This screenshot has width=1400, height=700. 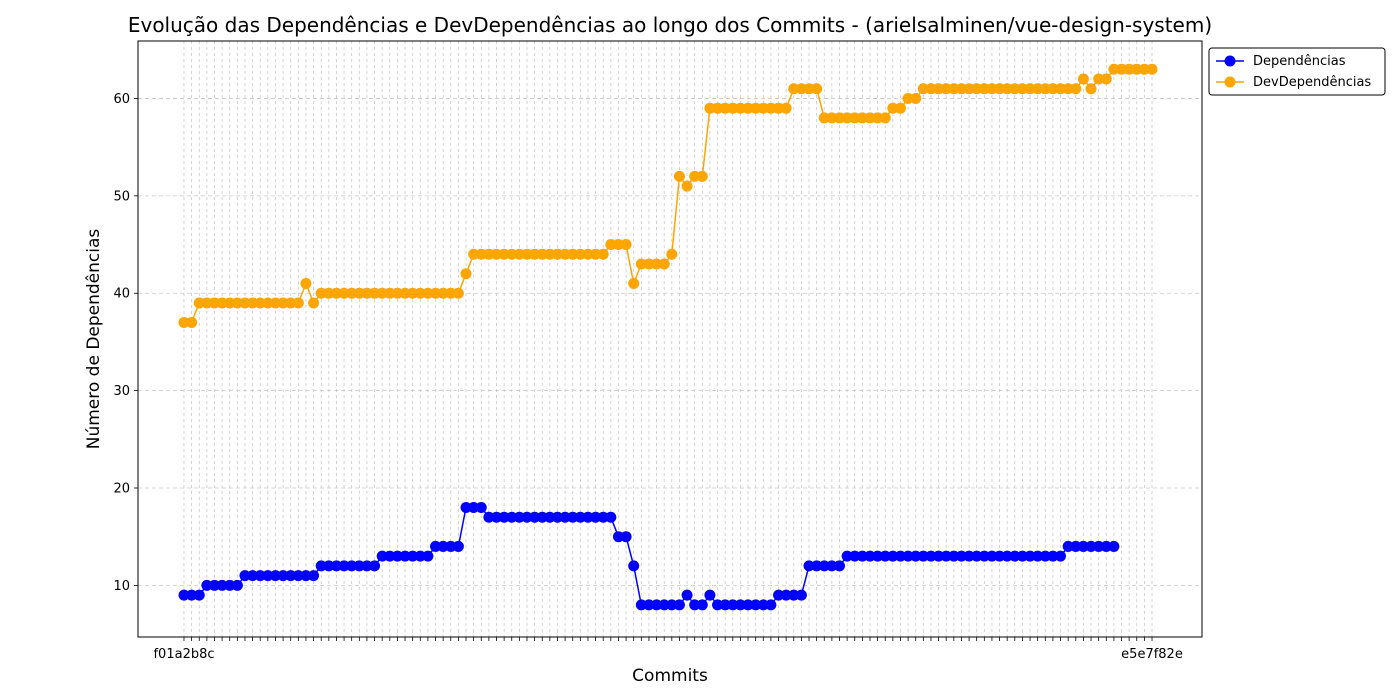 What do you see at coordinates (183, 654) in the screenshot?
I see `x-tick-label-first: f01a2b8c` at bounding box center [183, 654].